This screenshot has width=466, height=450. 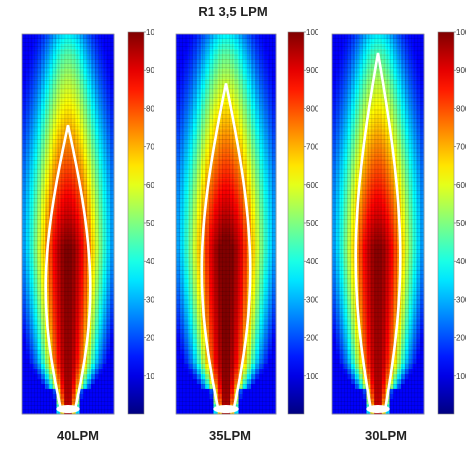 What do you see at coordinates (233, 11) in the screenshot?
I see `chart-title: R1 3,5 LPM` at bounding box center [233, 11].